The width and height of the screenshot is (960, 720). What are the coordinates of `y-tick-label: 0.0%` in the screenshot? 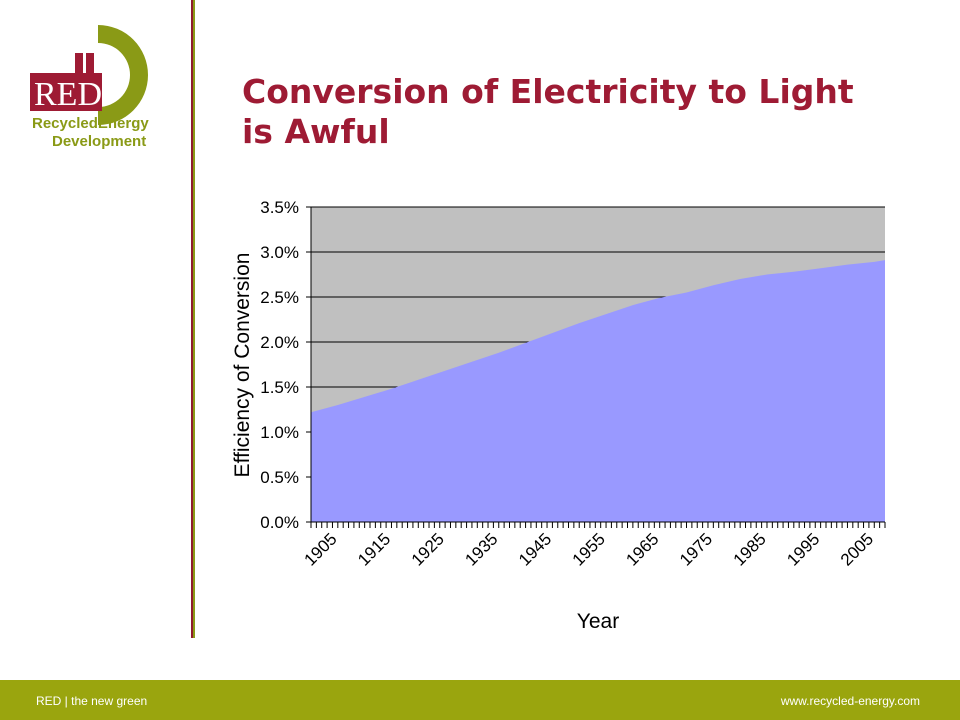 It's located at (279, 522).